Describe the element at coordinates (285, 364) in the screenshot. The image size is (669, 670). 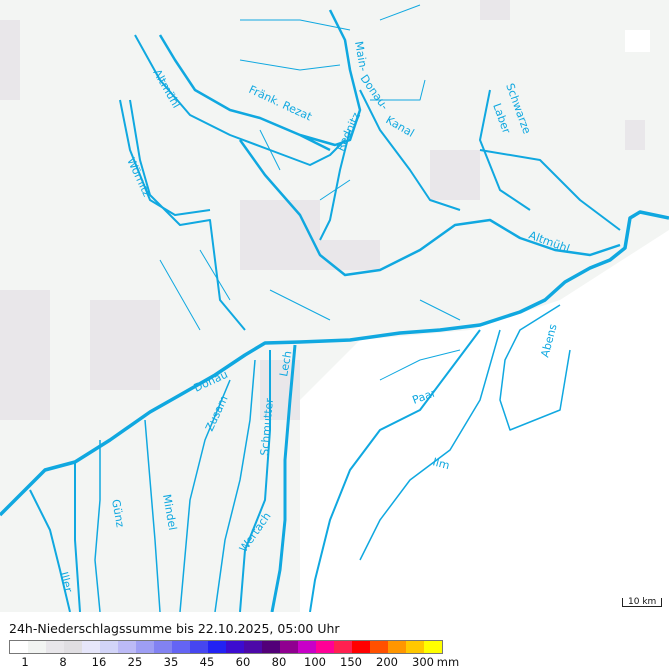
I see `label-lech: Lech` at that location.